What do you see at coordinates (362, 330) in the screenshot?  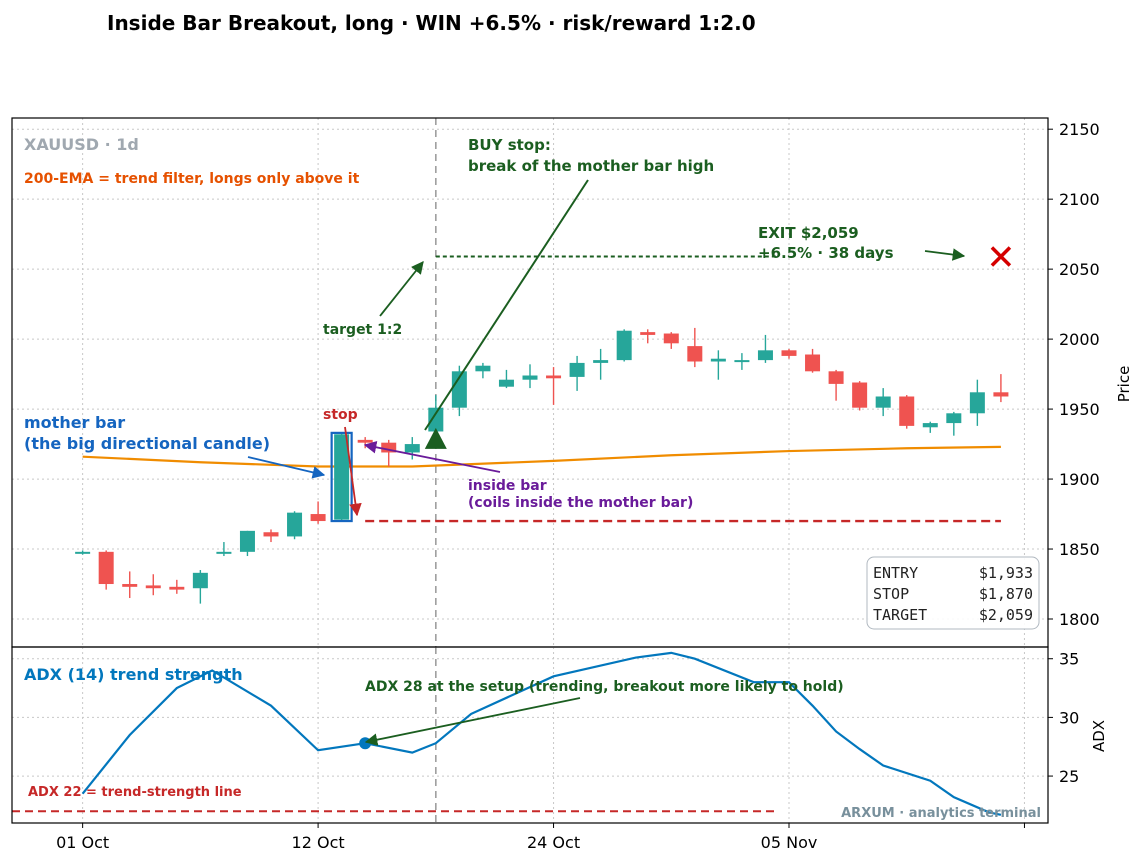 I see `target-annotation: target 1:2` at bounding box center [362, 330].